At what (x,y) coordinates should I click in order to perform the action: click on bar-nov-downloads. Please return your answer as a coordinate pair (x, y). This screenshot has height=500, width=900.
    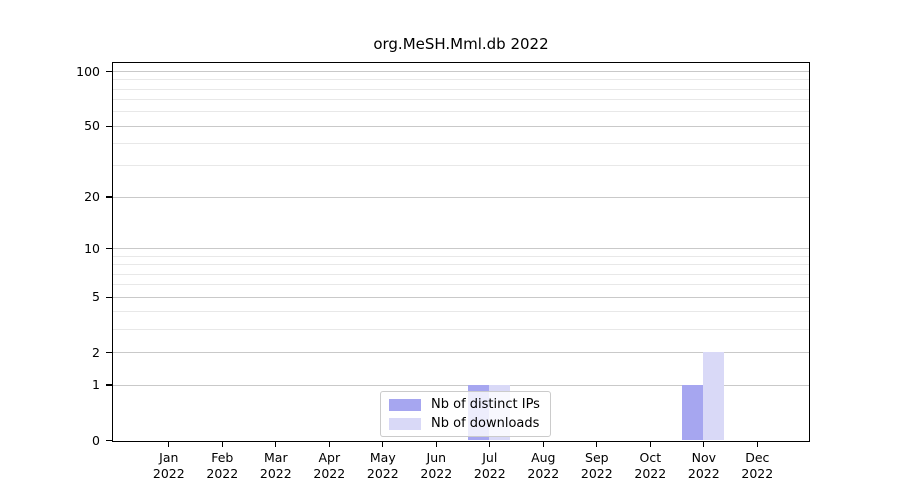
    Looking at the image, I should click on (714, 396).